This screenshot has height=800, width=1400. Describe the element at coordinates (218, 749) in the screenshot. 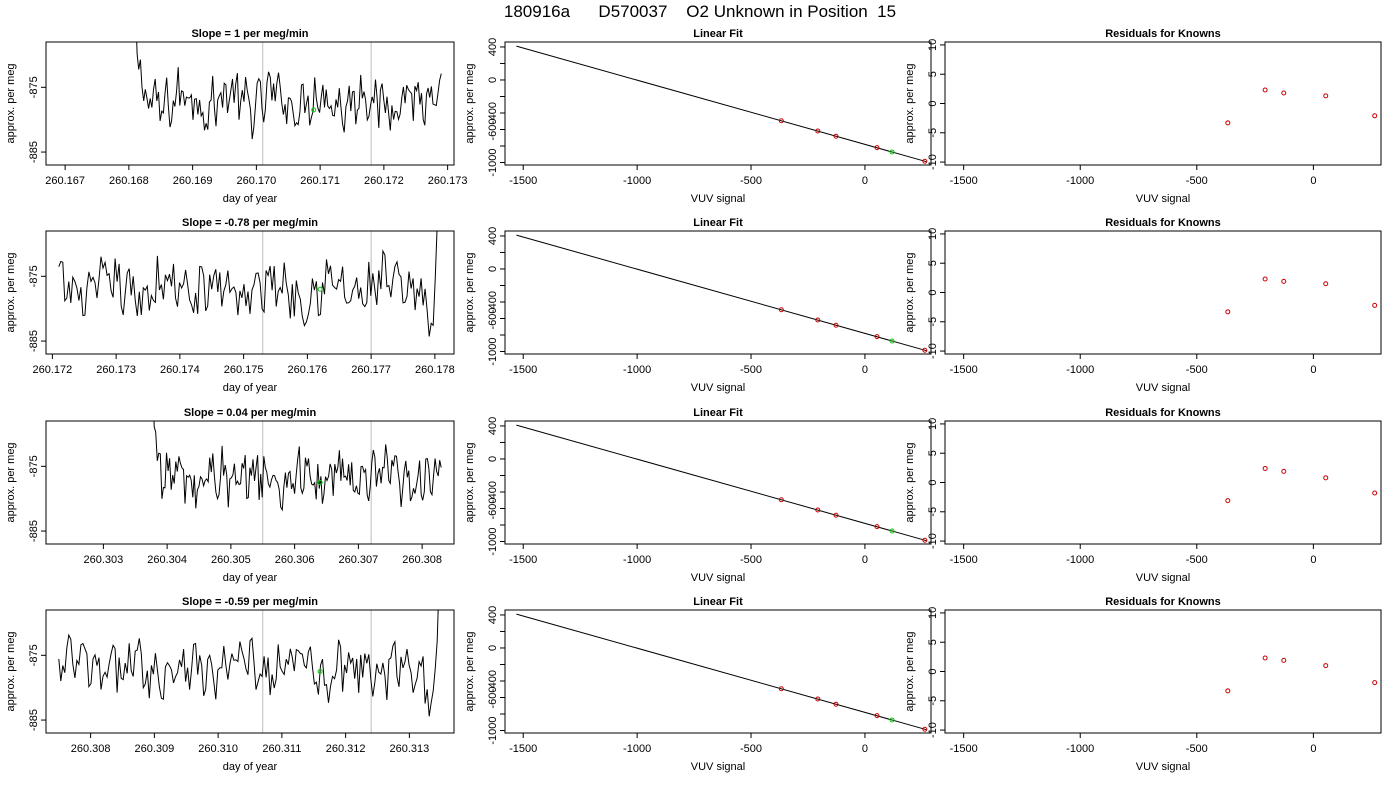

I see `x-tick-label: 260.310` at that location.